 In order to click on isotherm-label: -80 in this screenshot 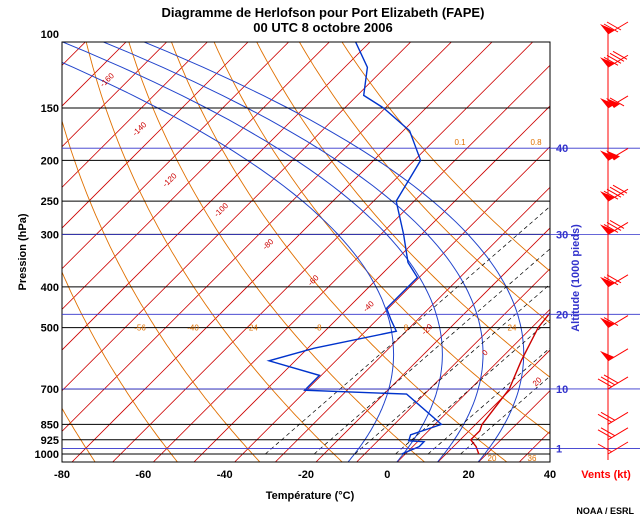, I will do `click(268, 244)`.